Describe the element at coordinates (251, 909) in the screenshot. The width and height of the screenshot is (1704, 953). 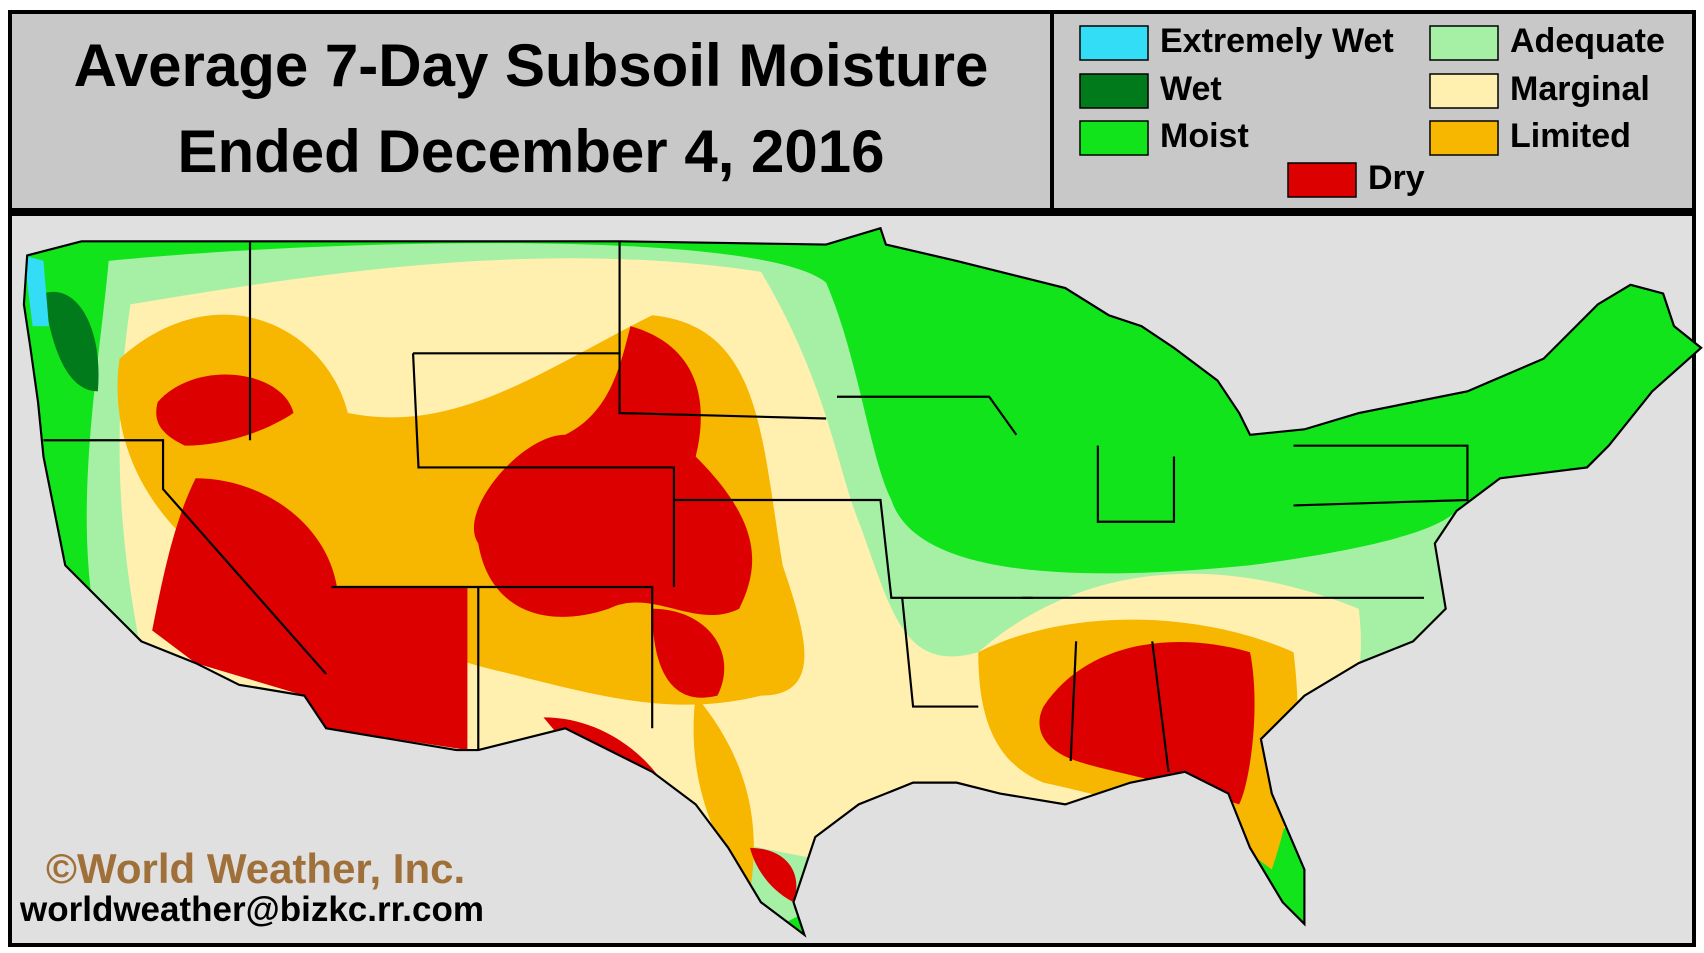
I see `email: worldweather@bizkc.rr.com` at that location.